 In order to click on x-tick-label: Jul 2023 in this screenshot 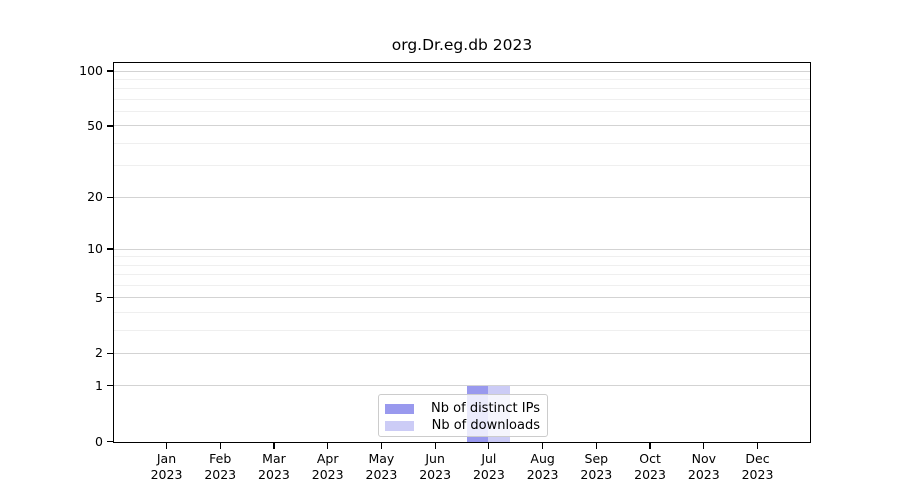, I will do `click(489, 467)`.